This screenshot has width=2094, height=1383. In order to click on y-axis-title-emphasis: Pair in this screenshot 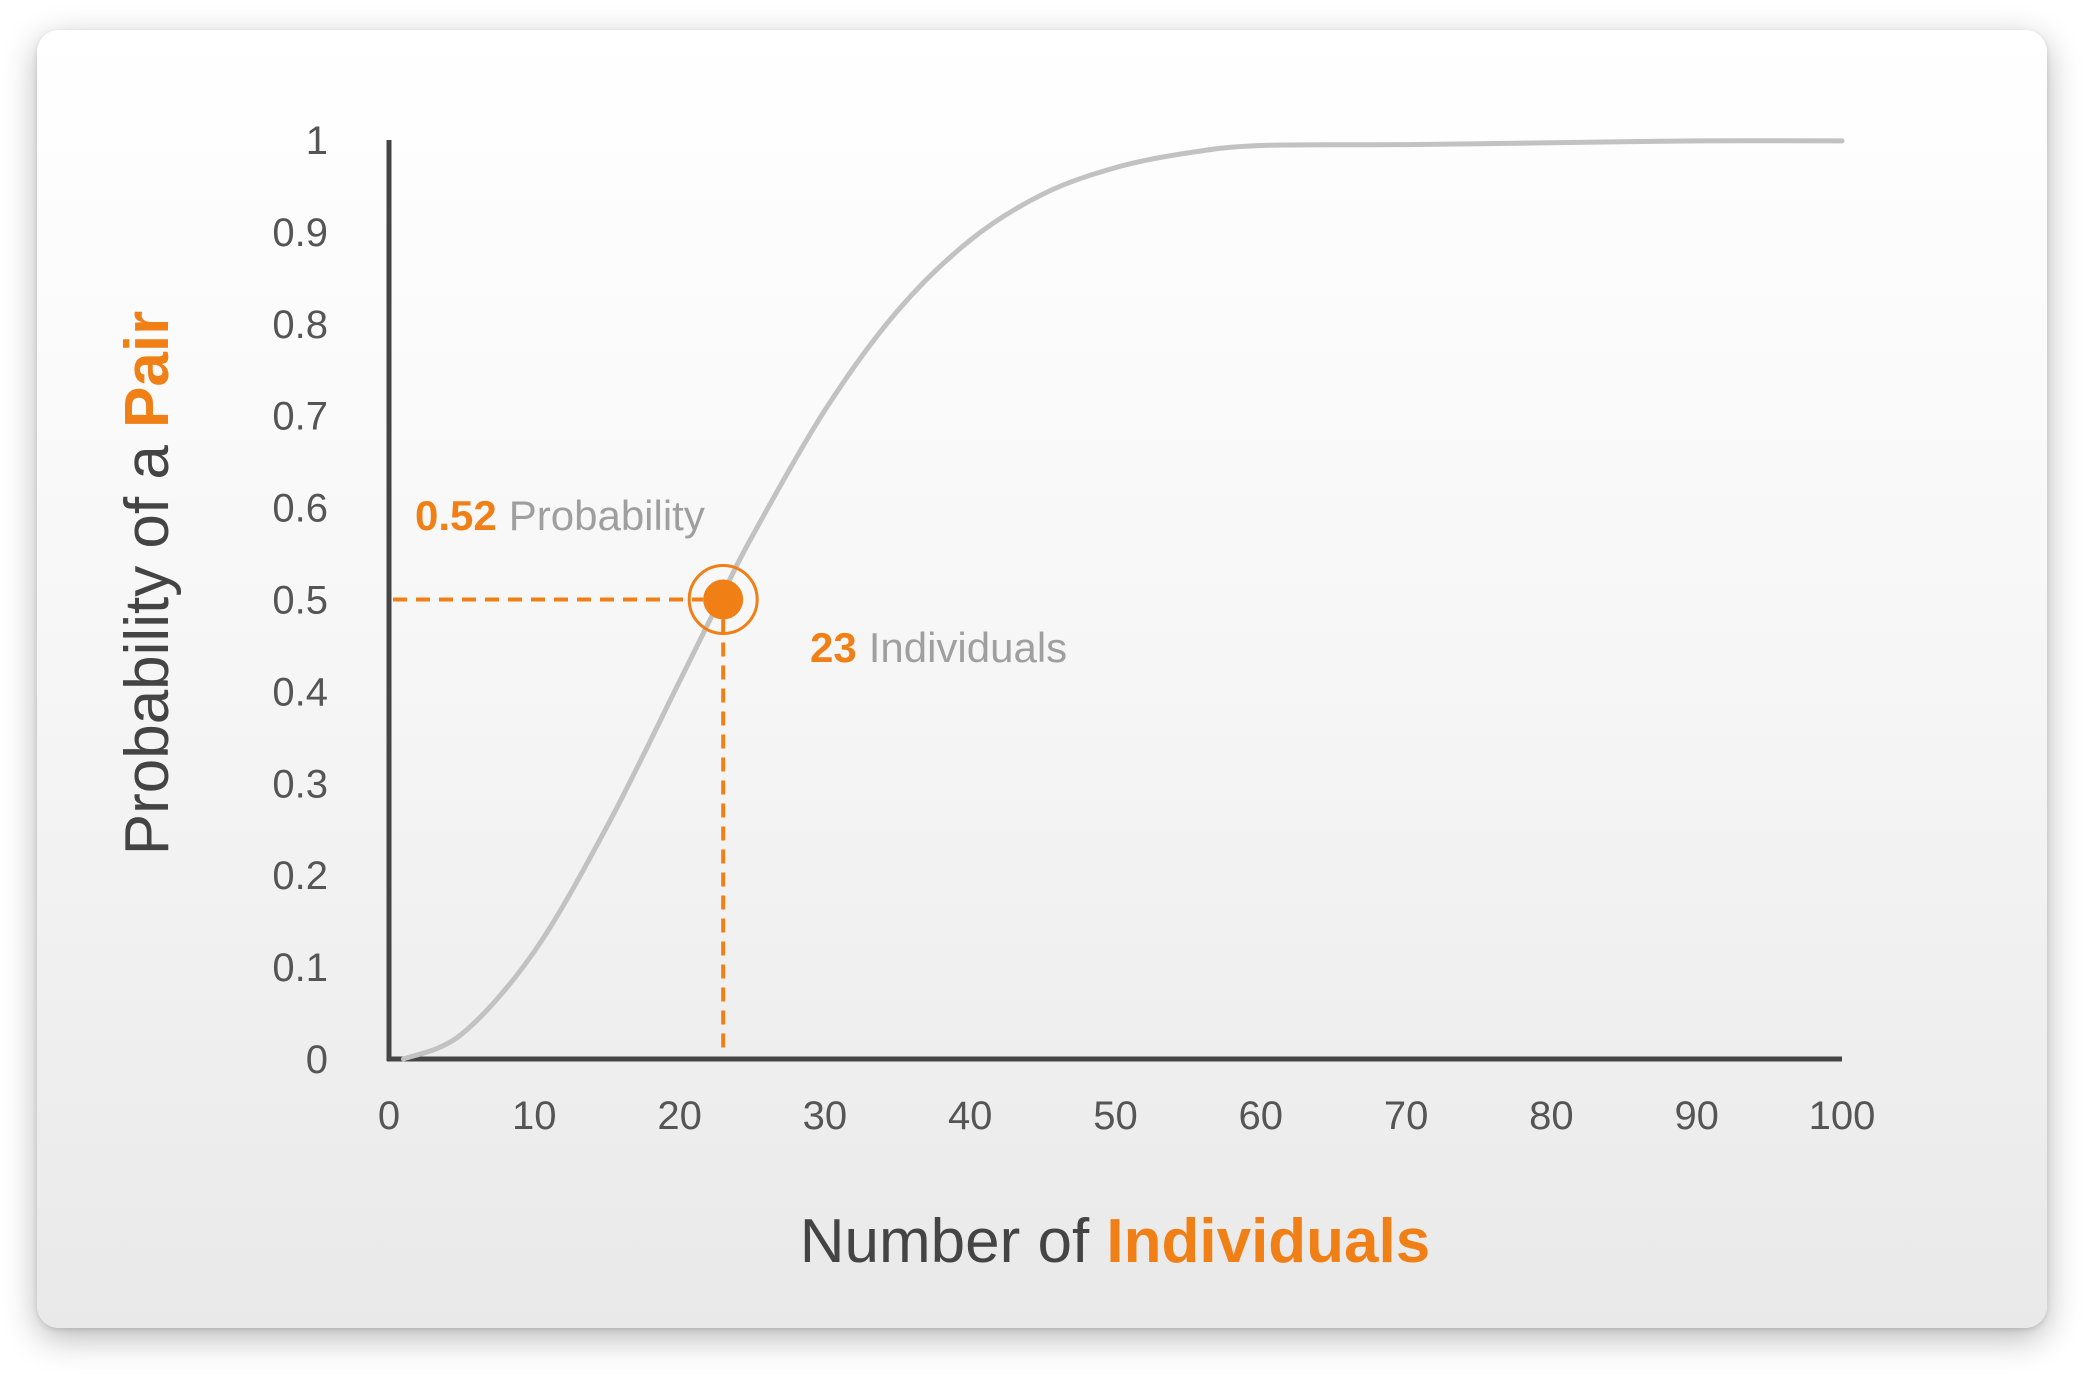, I will do `click(147, 369)`.